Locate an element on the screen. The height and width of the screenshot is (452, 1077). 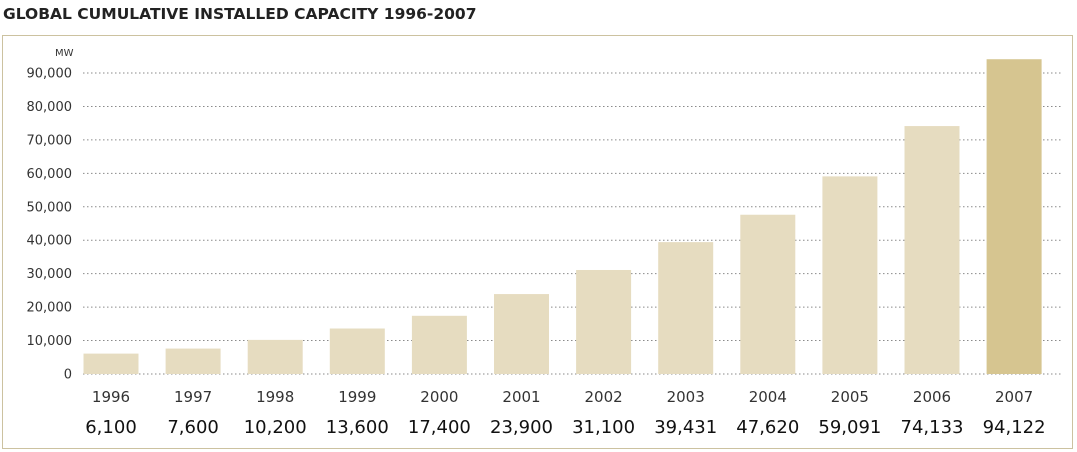
bar-1998 is located at coordinates (275, 356).